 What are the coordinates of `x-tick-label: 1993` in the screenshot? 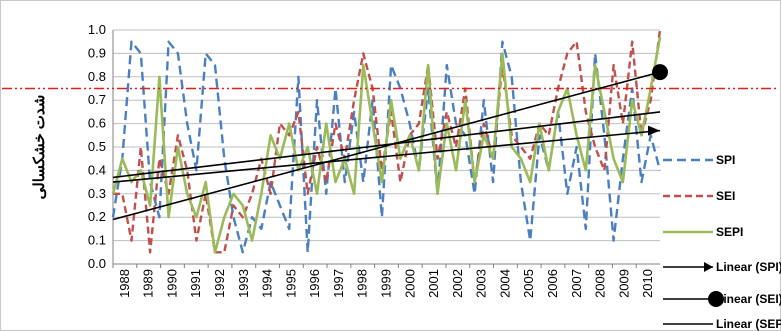 It's located at (243, 283).